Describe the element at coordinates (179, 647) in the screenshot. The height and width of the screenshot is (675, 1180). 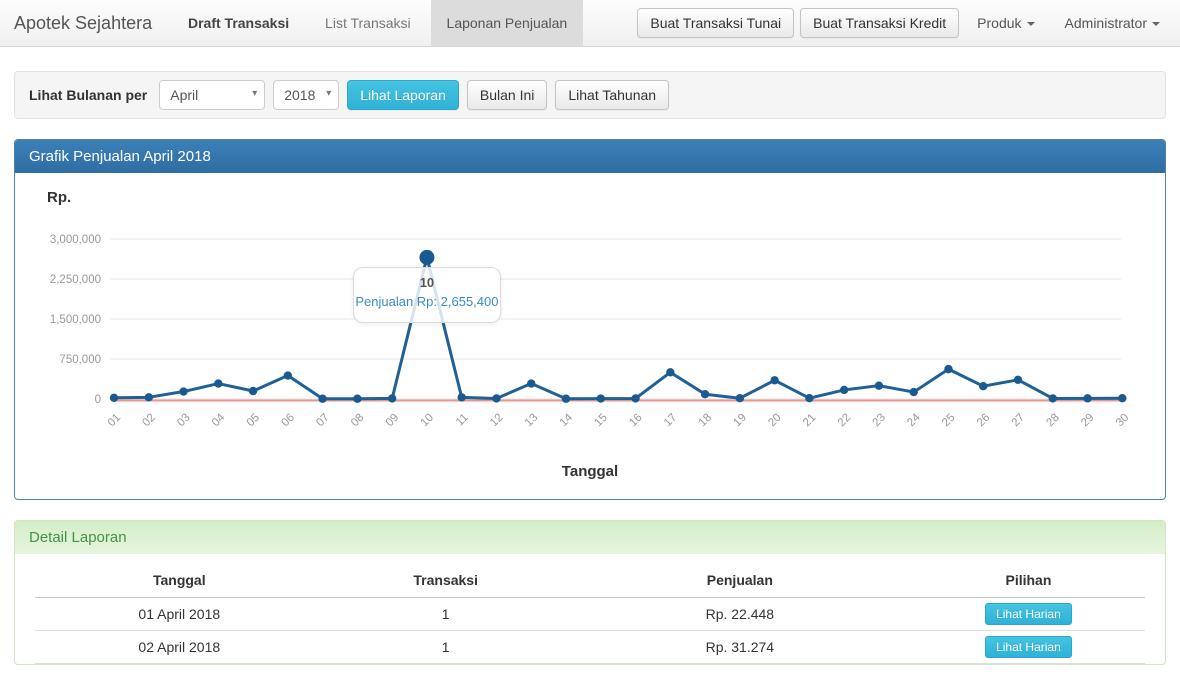
I see `row-tanggal: 02 April 2018` at that location.